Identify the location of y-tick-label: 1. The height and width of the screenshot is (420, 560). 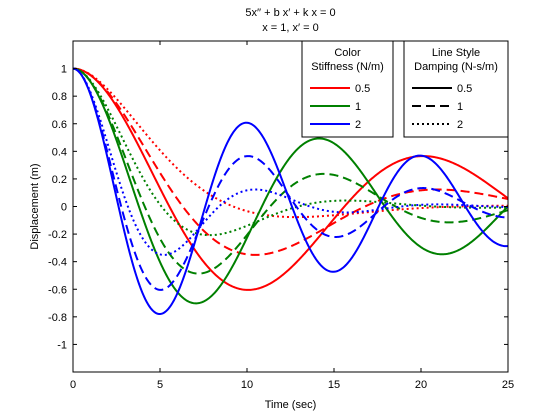
(64, 70).